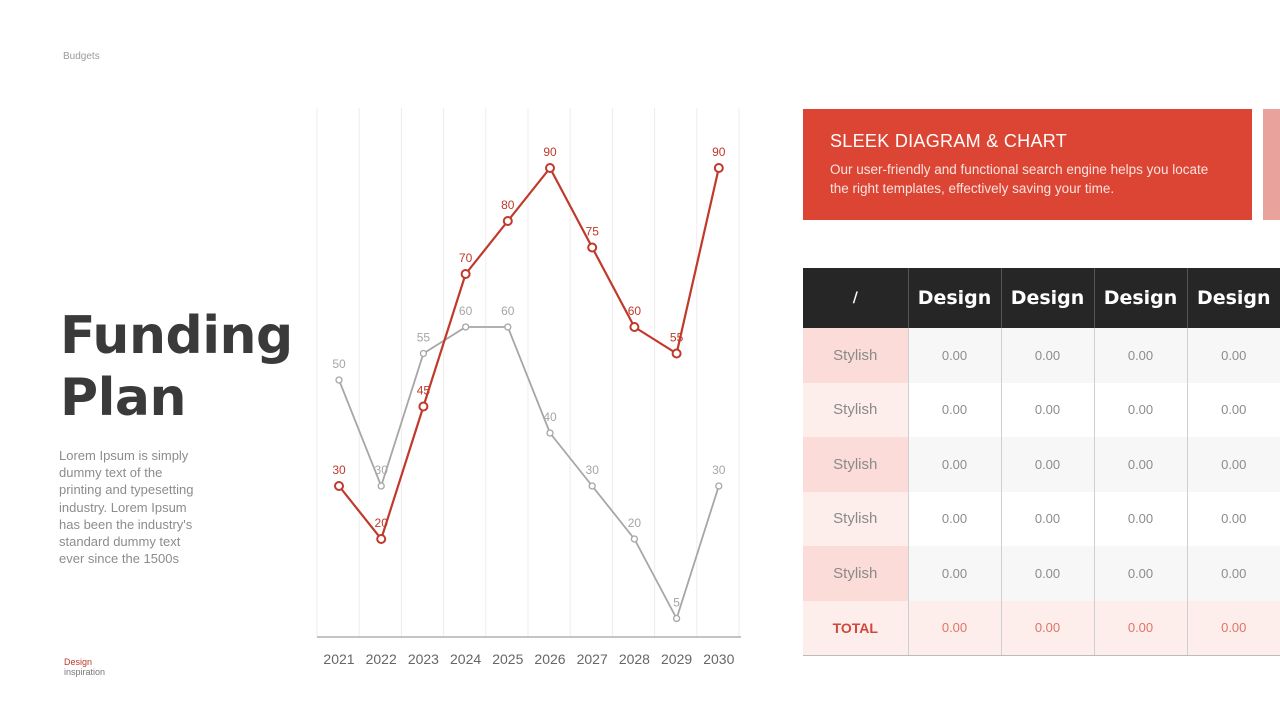  I want to click on x-tick-label: 2023, so click(423, 659).